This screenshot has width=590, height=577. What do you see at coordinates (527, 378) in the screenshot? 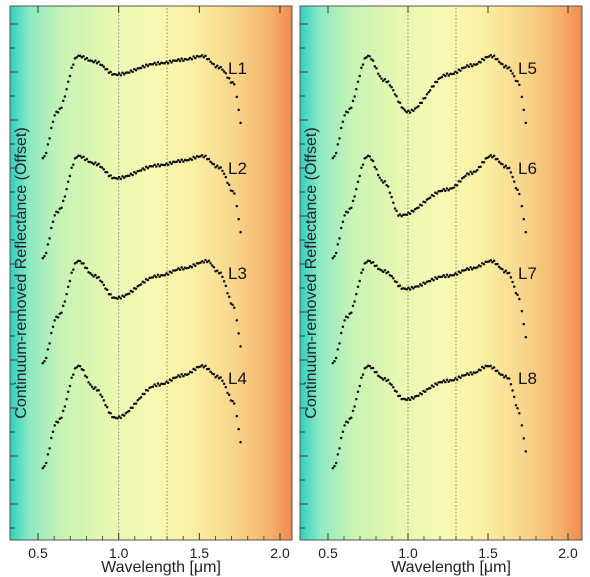
I see `series-label: L8` at bounding box center [527, 378].